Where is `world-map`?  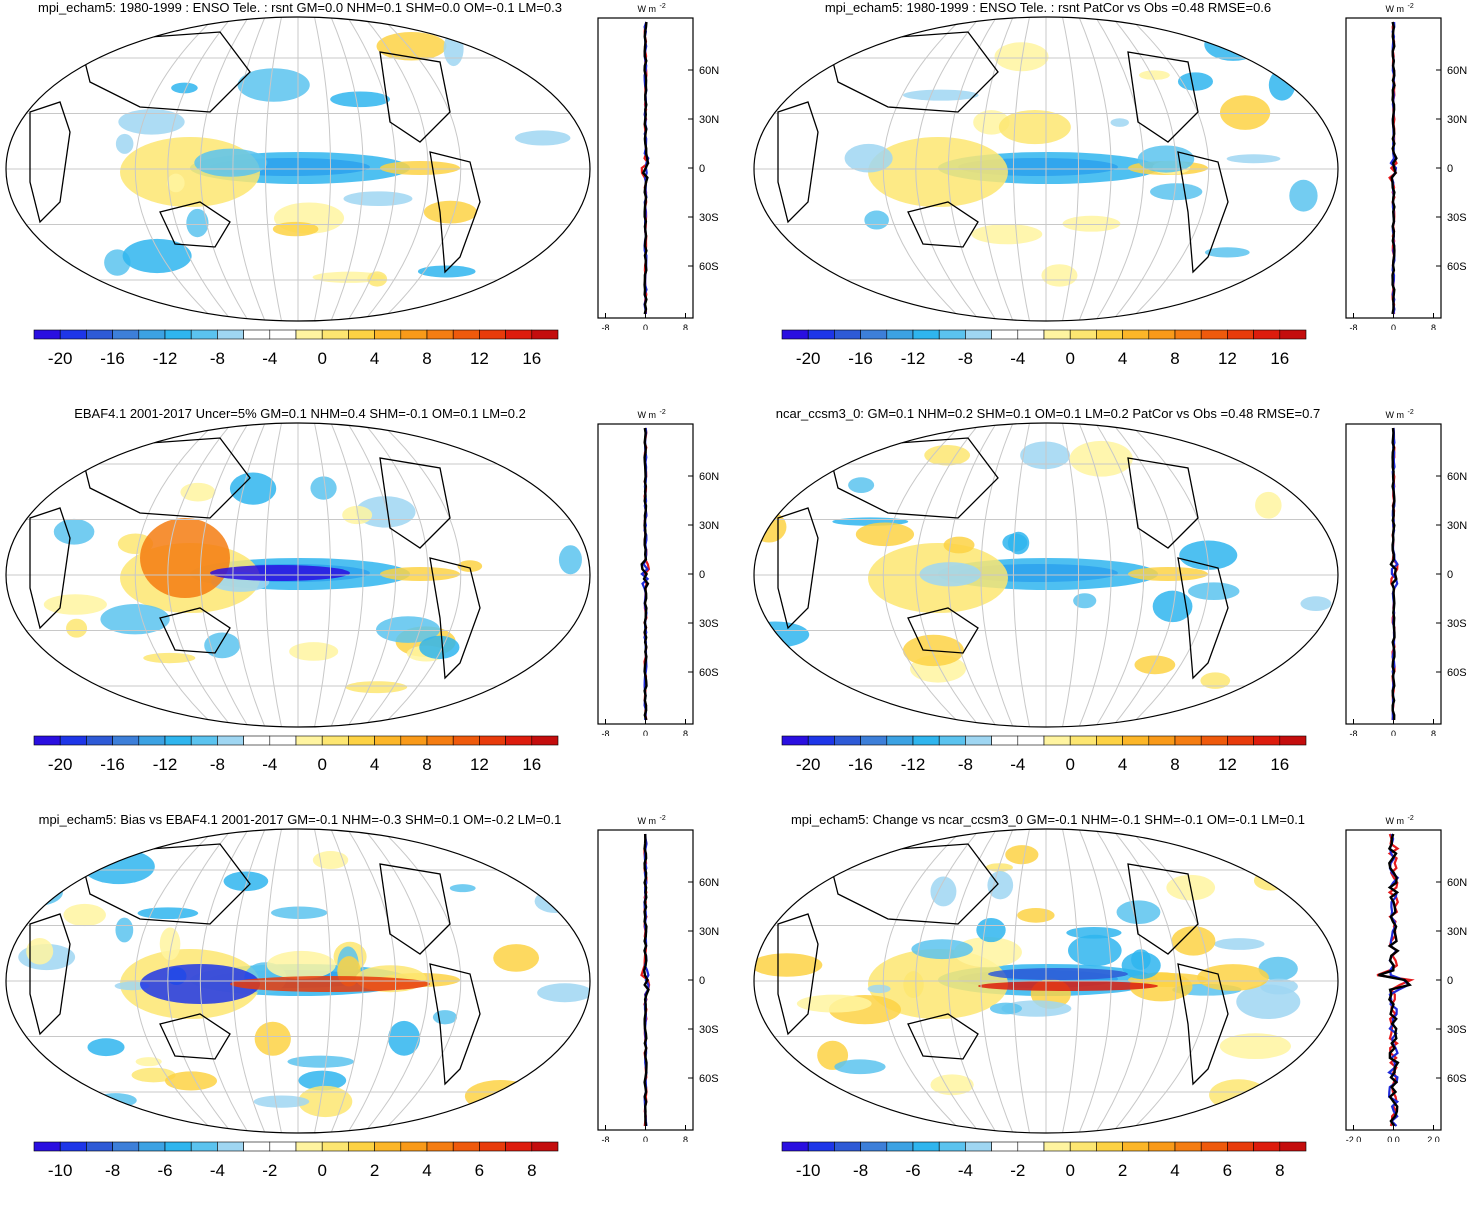
world-map is located at coordinates (298, 575).